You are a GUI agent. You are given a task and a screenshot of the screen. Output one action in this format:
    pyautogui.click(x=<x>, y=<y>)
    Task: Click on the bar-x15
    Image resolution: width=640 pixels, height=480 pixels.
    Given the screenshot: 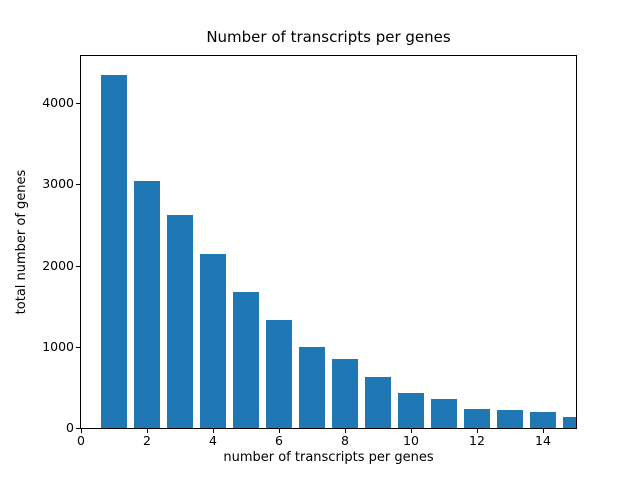 What is the action you would take?
    pyautogui.click(x=569, y=422)
    